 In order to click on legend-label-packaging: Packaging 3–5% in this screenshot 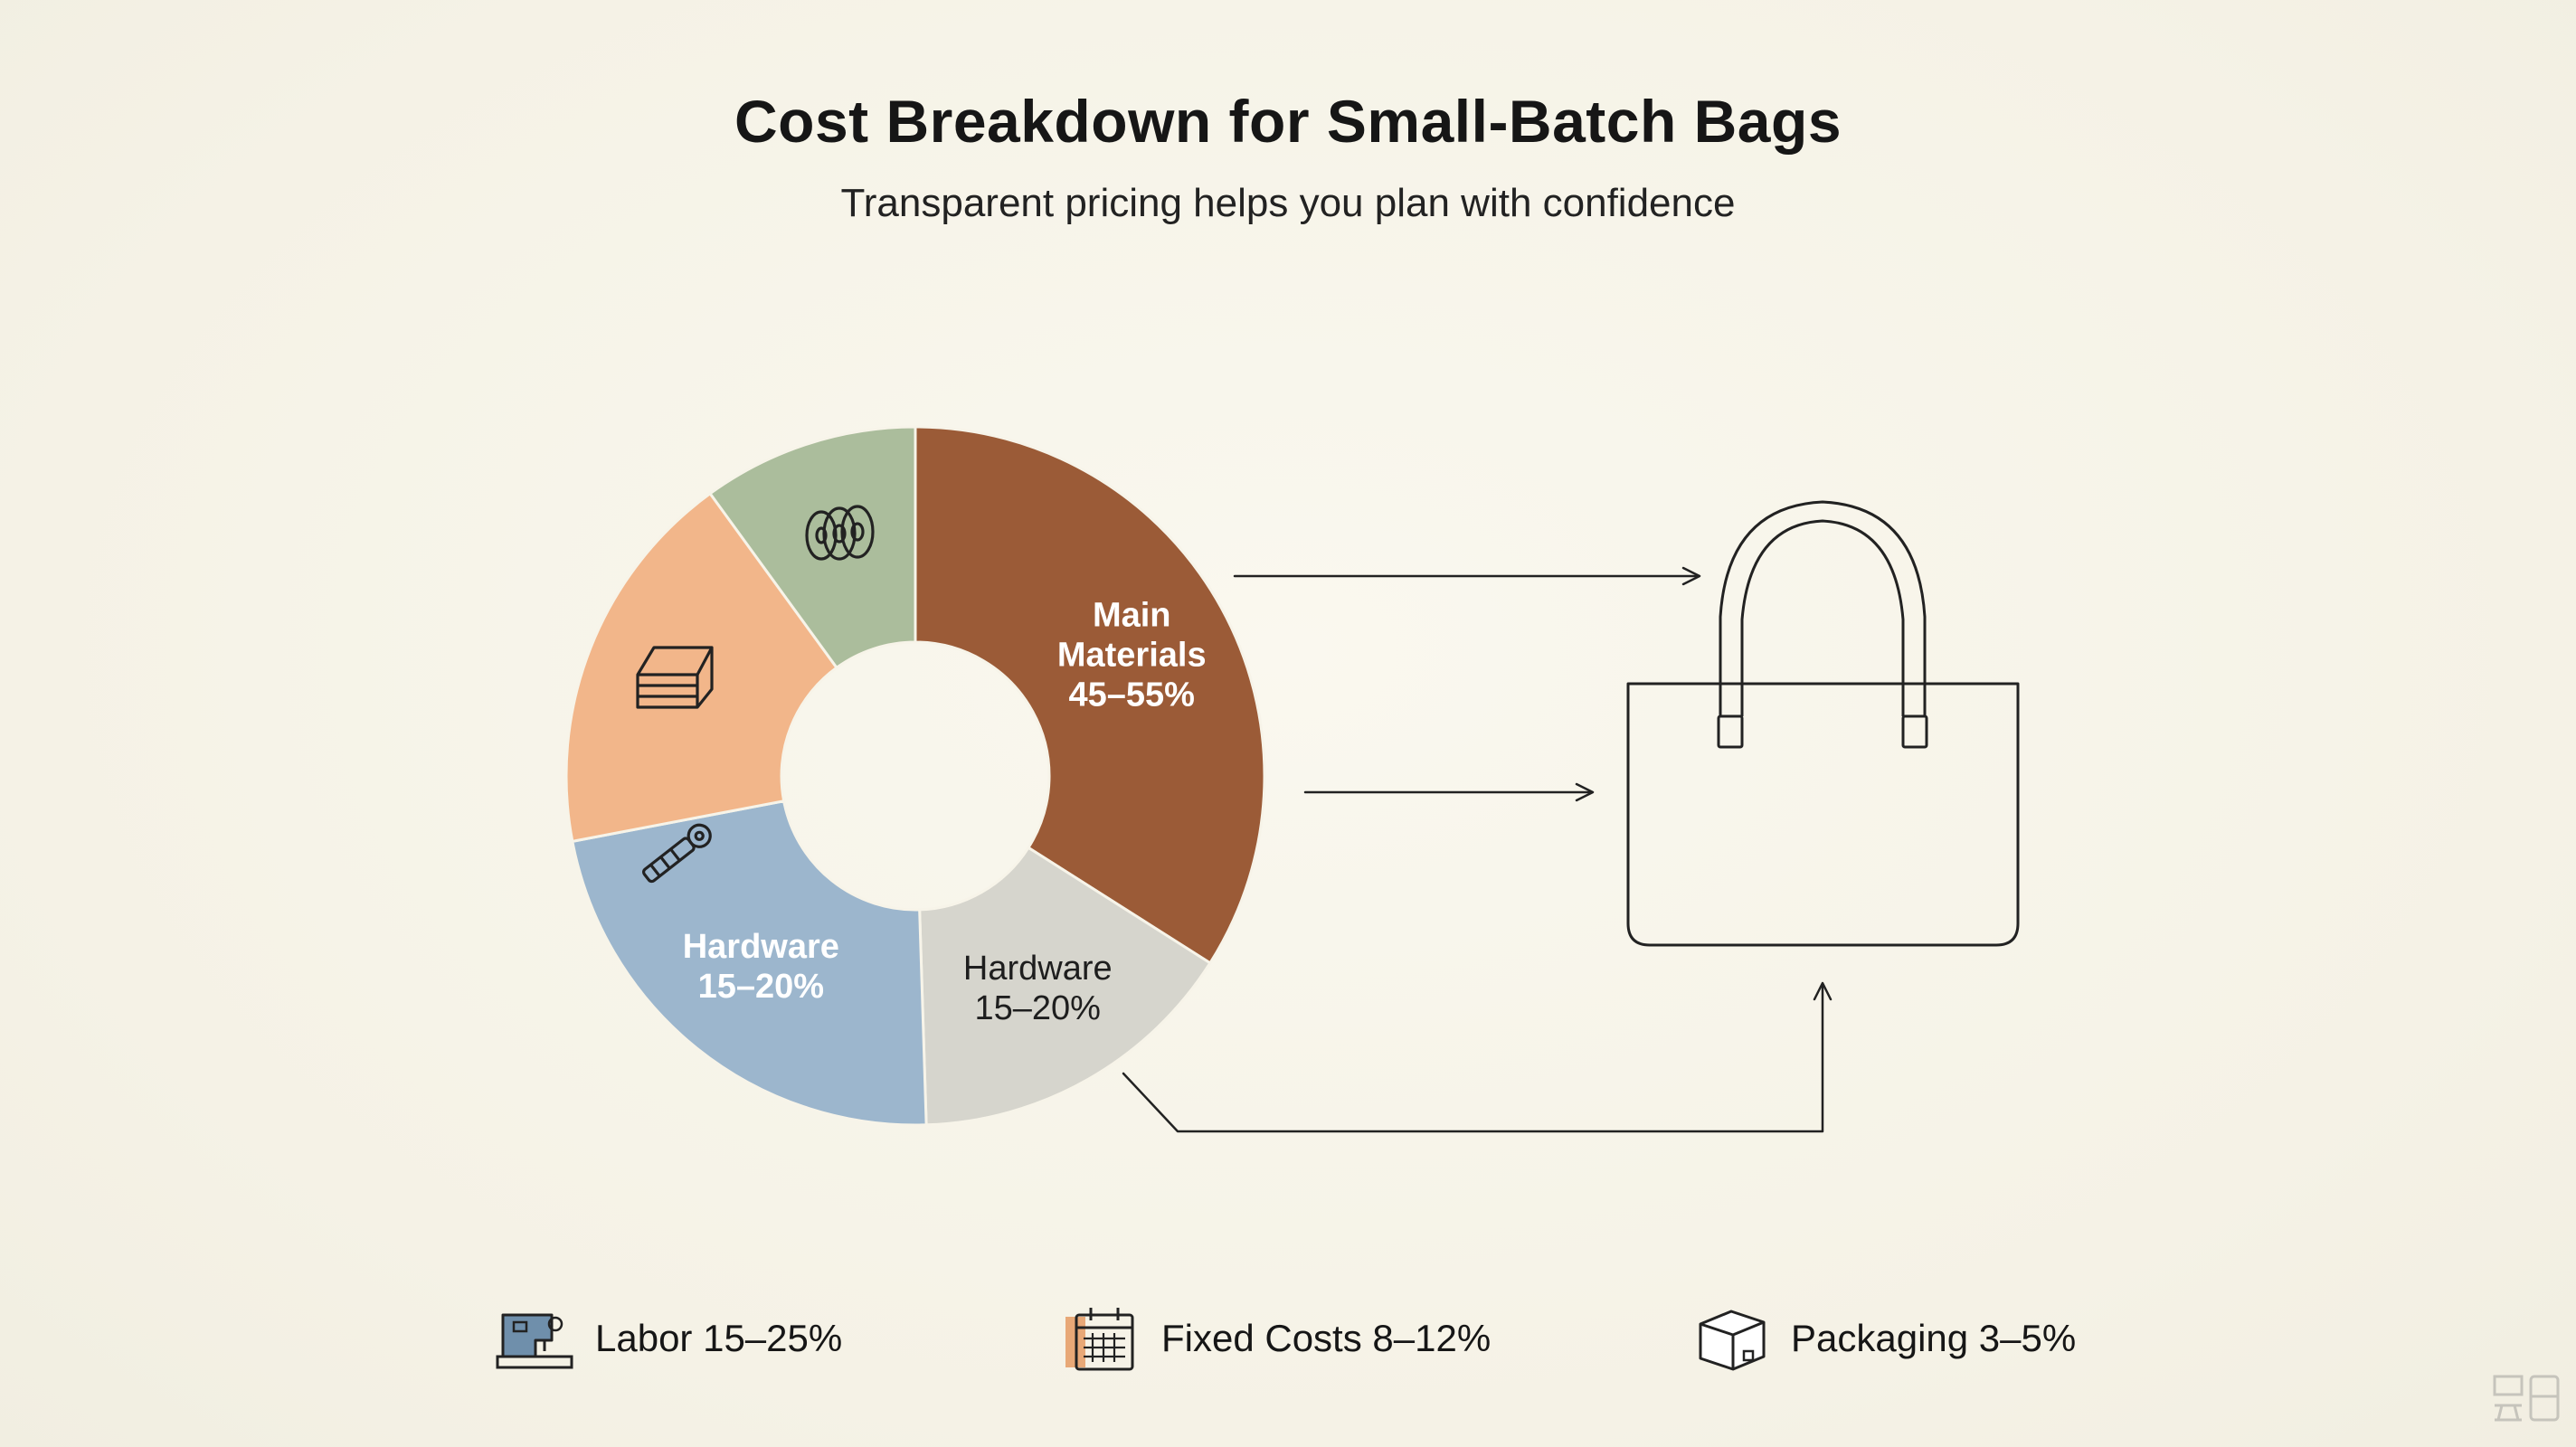, I will do `click(1934, 1338)`.